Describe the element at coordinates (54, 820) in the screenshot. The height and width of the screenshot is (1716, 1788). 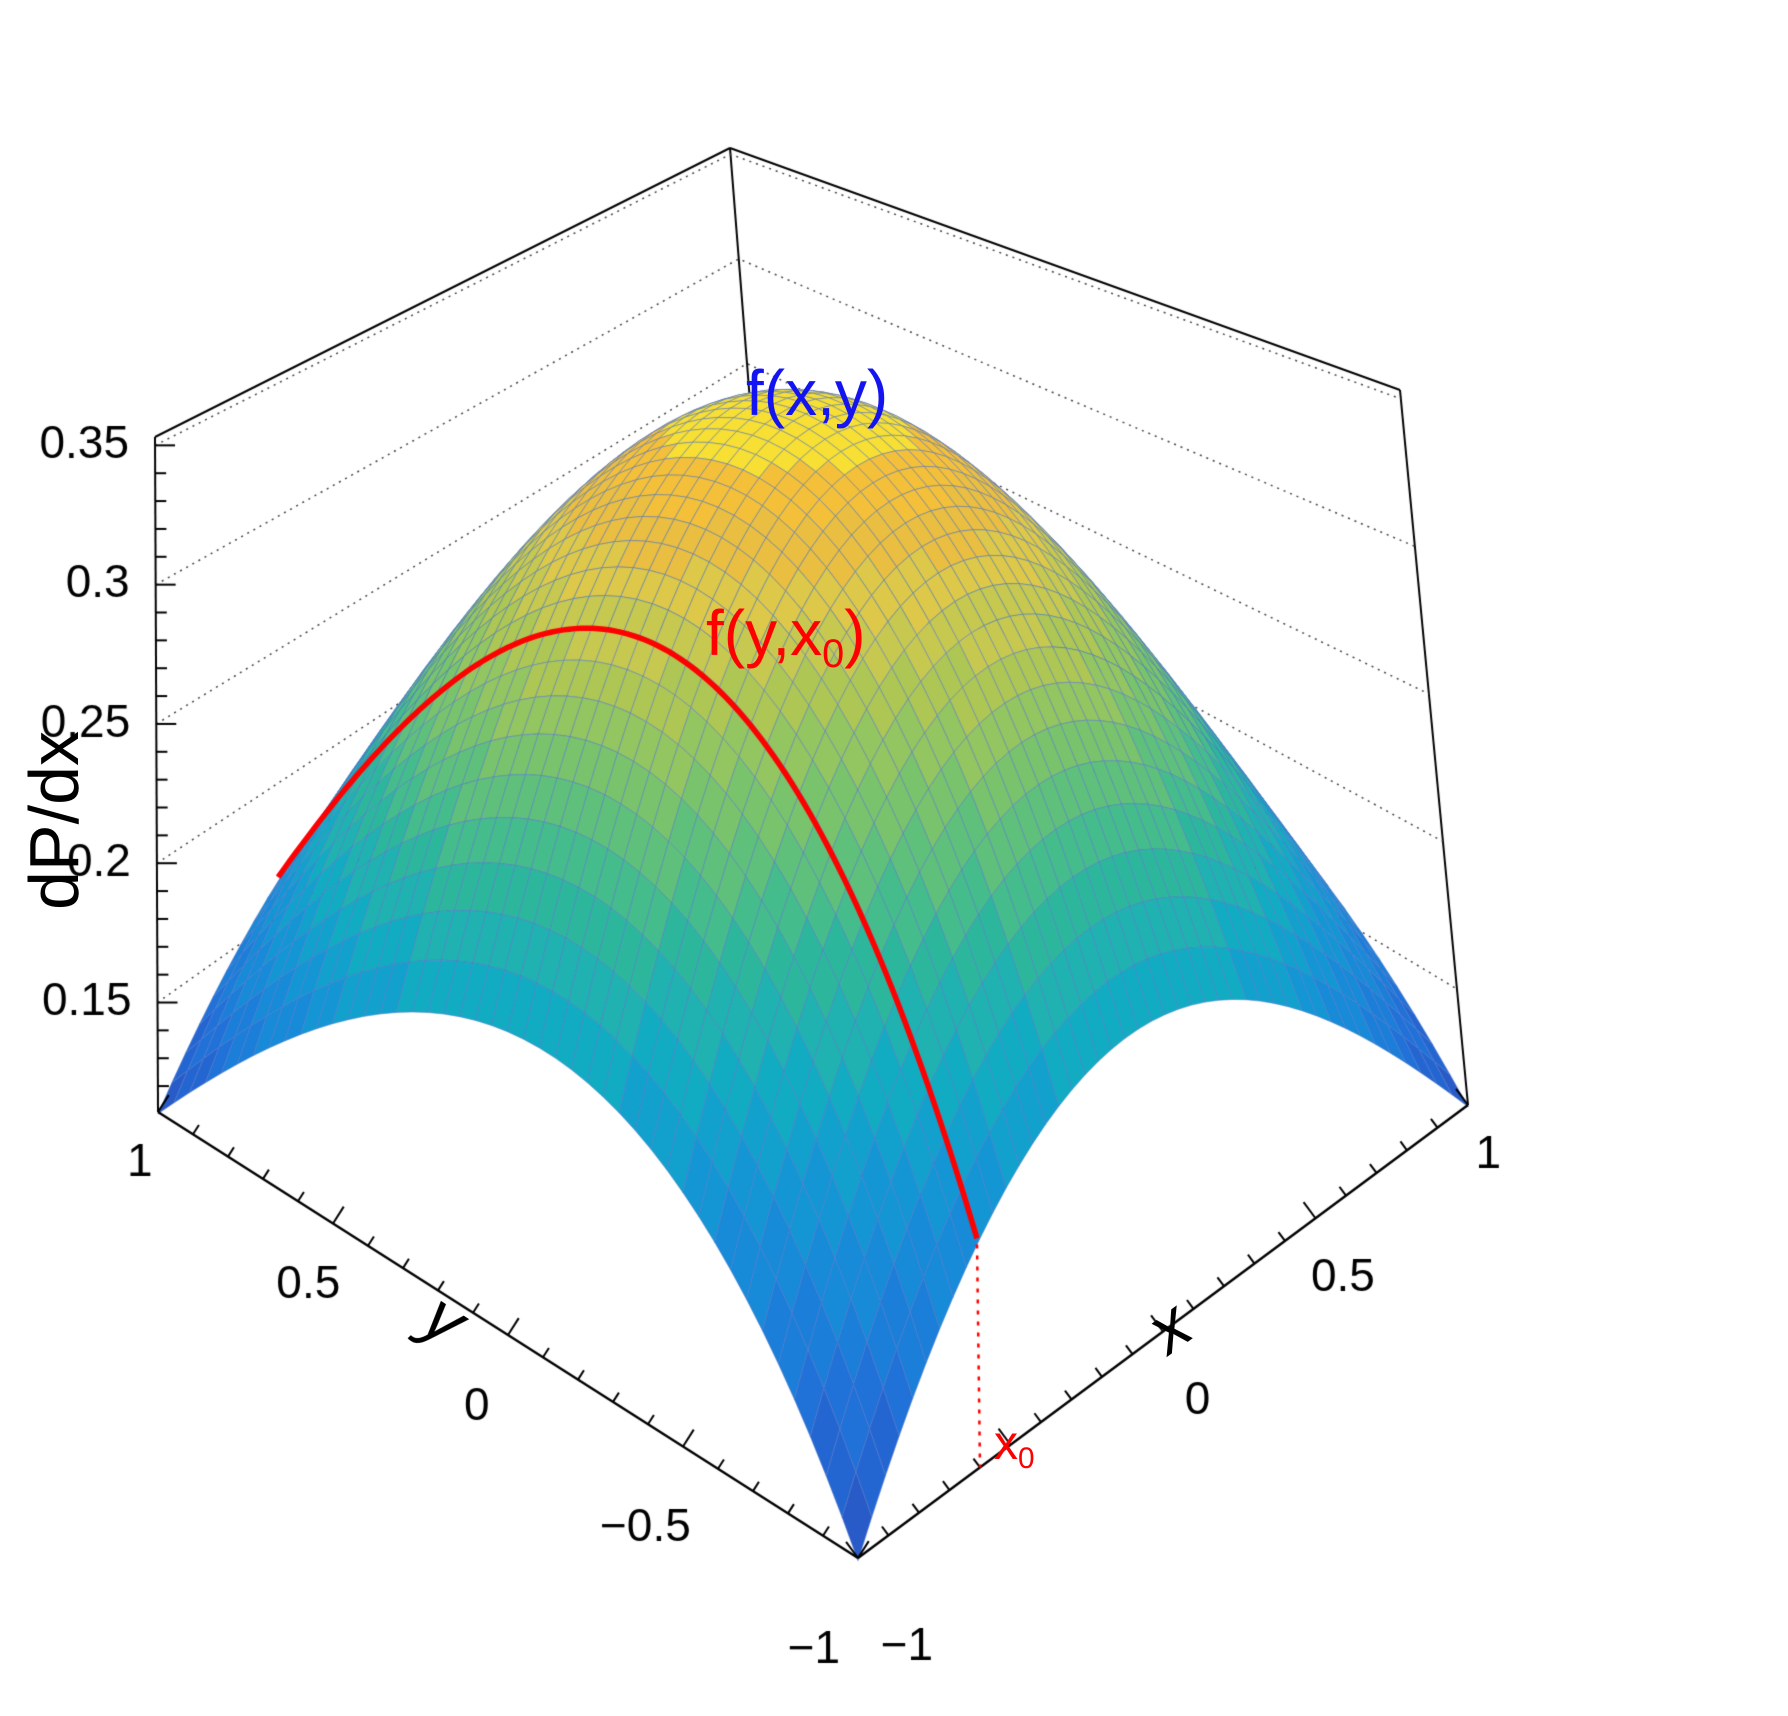
I see `z-axis-title: dP/dx` at that location.